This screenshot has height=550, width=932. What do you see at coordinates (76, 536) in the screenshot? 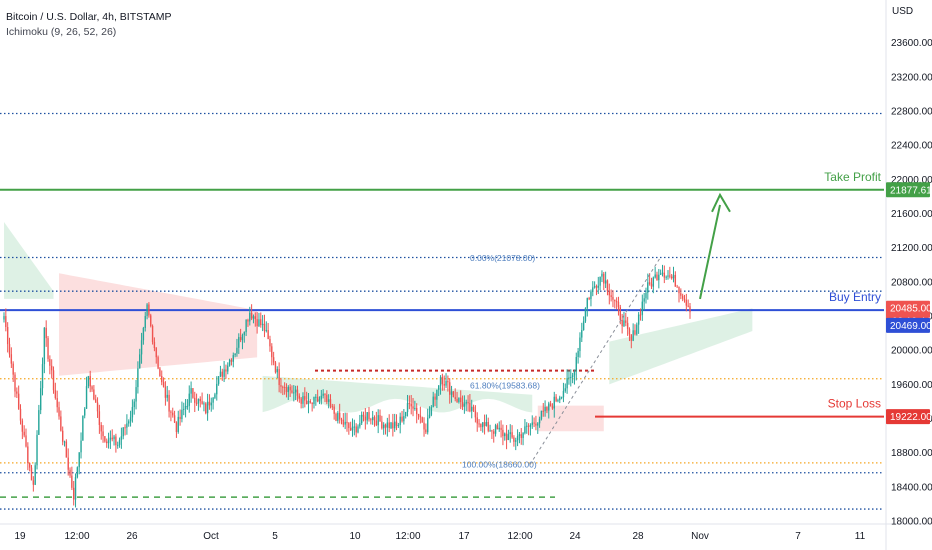
I see `x-tick-label: 12:00` at bounding box center [76, 536].